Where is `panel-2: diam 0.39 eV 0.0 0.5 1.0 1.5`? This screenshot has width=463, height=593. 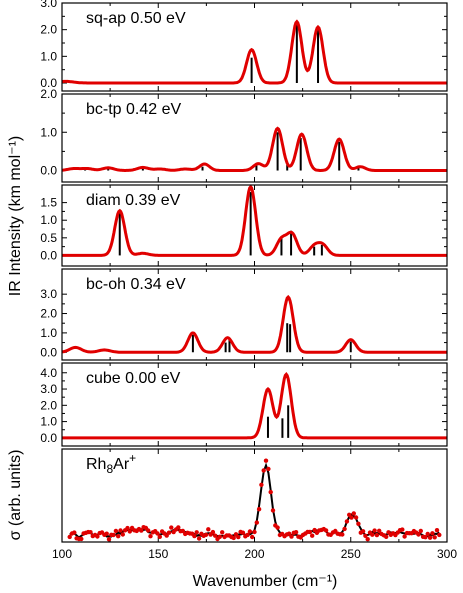 panel-2: diam 0.39 eV 0.0 0.5 1.0 1.5 is located at coordinates (244, 225).